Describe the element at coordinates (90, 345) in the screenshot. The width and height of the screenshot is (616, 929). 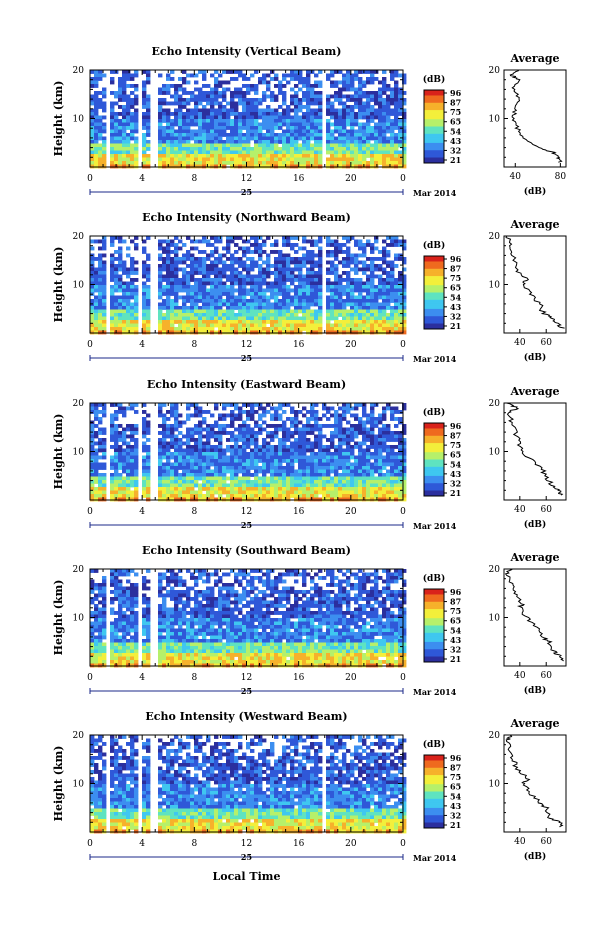
I see `x-tick-label: 0` at that location.